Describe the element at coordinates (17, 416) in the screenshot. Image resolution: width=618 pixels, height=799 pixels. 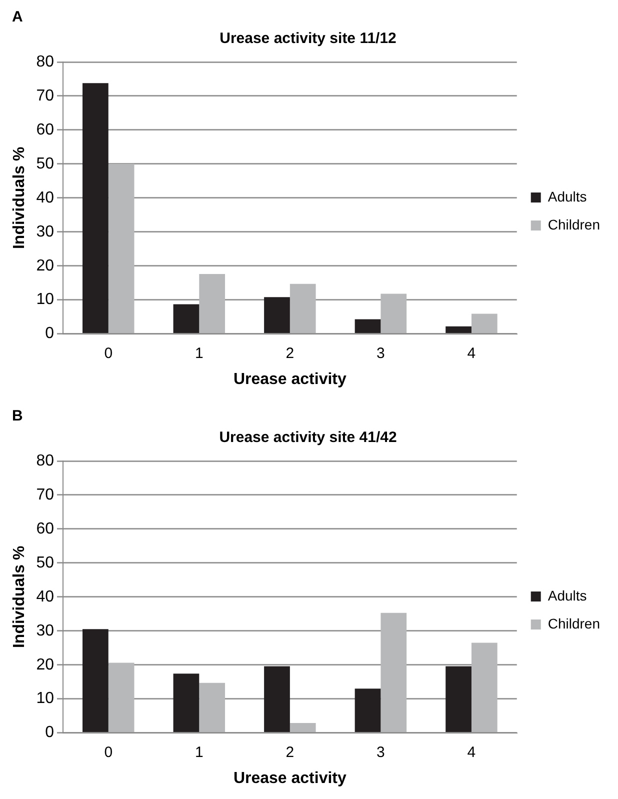
I see `text: B` at that location.